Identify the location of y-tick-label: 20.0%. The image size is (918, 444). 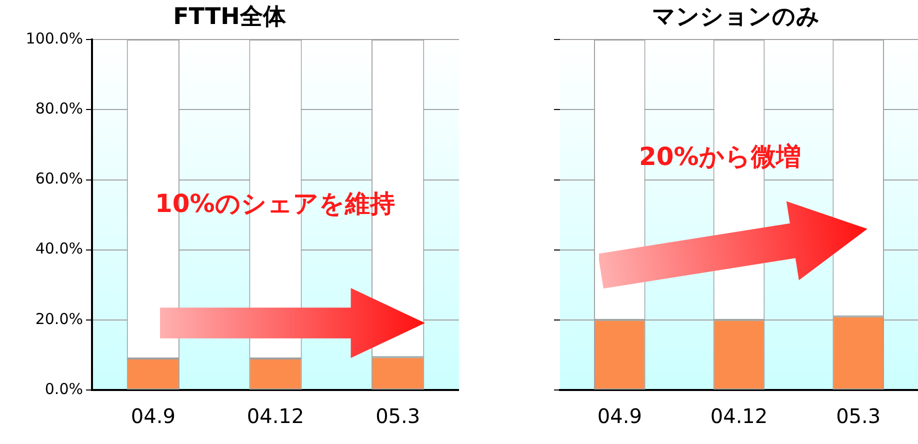
(59, 319).